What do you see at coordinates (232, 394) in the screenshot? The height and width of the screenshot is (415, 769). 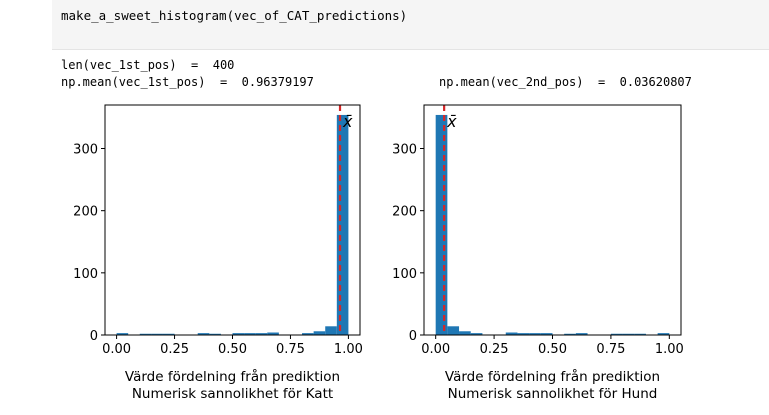 I see `x-axis-sublabel: Numerisk sannolikhet för Katt` at bounding box center [232, 394].